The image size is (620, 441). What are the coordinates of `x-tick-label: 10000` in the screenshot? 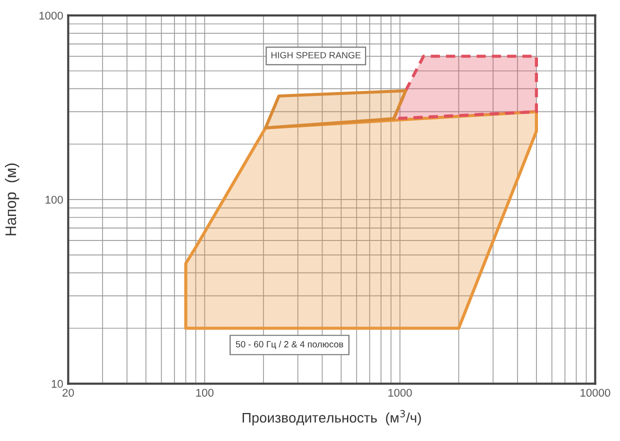 It's located at (595, 392).